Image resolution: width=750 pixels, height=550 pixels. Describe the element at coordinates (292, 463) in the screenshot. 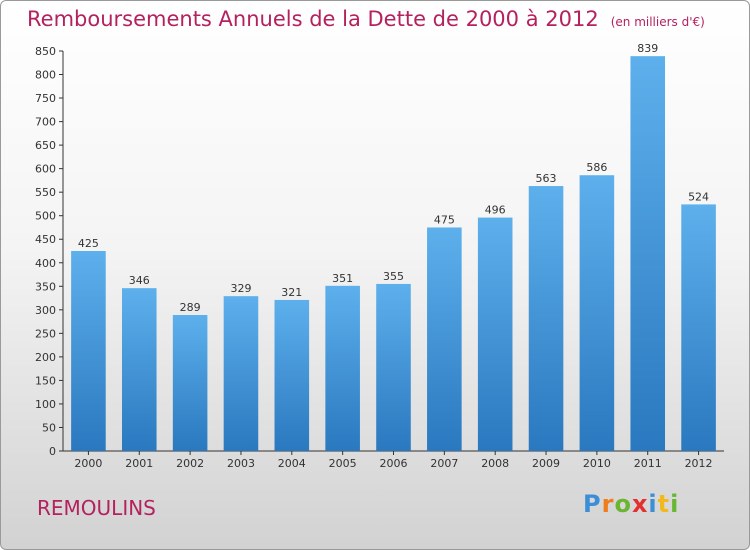

I see `x-tick-label-2004: 2004` at that location.